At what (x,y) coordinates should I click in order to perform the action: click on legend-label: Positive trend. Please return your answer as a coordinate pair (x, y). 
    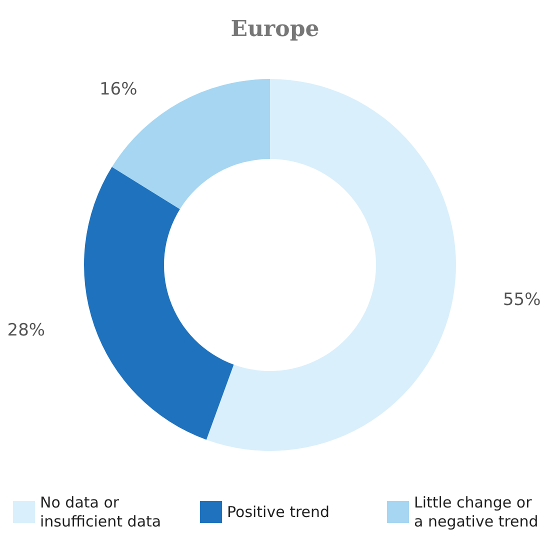
    Looking at the image, I should click on (278, 512).